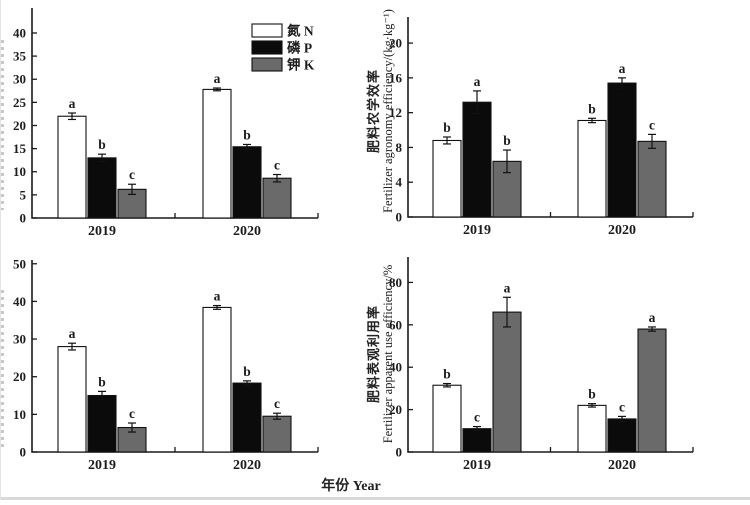 This screenshot has width=750, height=505. What do you see at coordinates (300, 31) in the screenshot?
I see `legend-label-0: 氮 N` at bounding box center [300, 31].